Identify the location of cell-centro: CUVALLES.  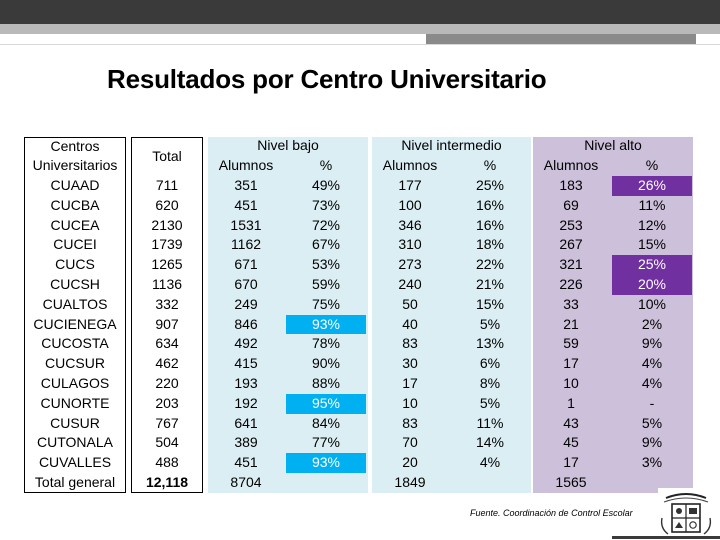
(75, 462).